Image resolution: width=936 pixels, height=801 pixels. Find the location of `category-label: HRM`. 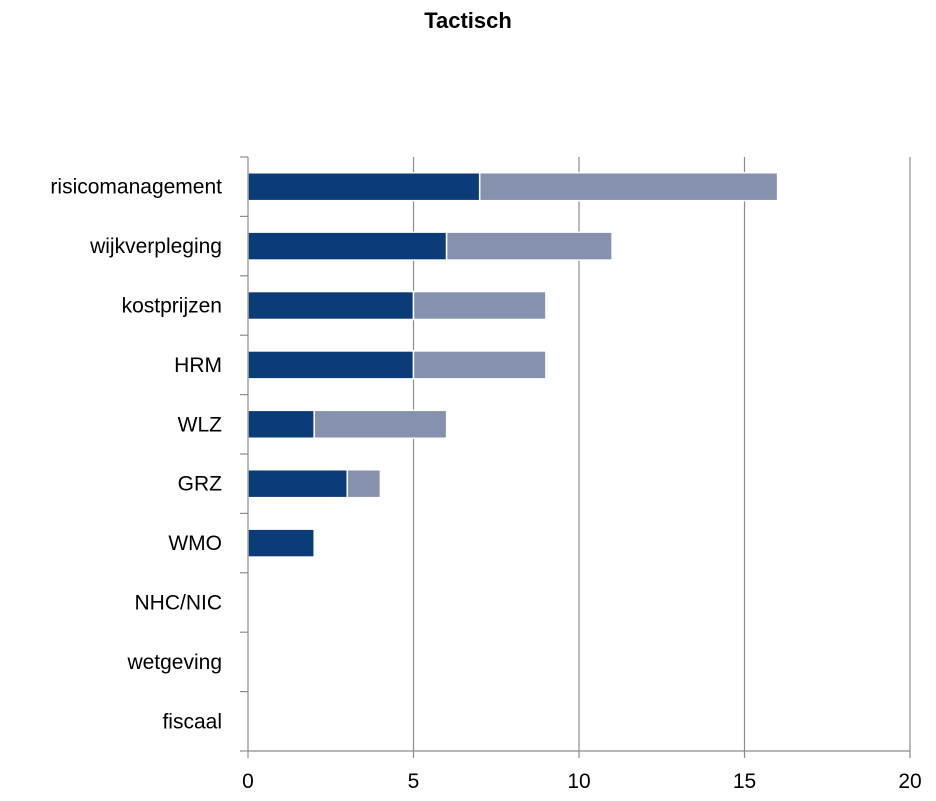

category-label: HRM is located at coordinates (198, 365).